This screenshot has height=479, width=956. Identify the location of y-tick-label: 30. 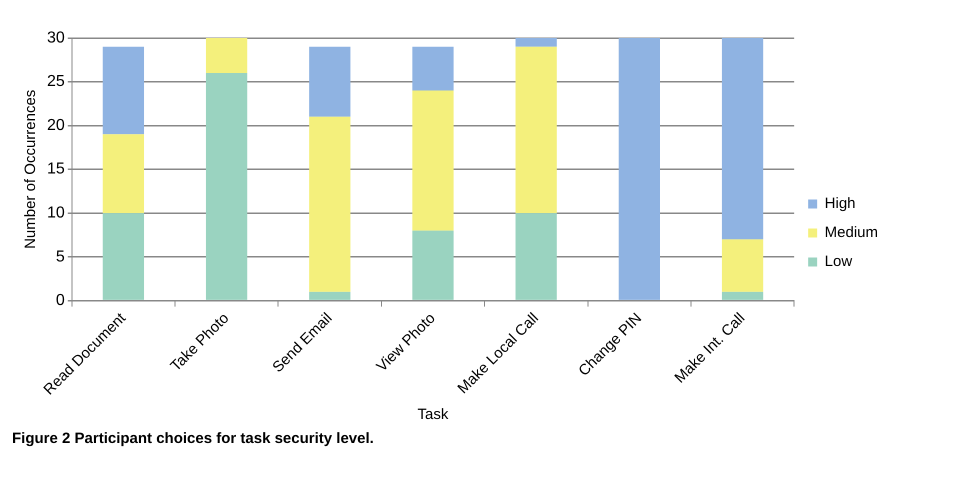
(56, 37).